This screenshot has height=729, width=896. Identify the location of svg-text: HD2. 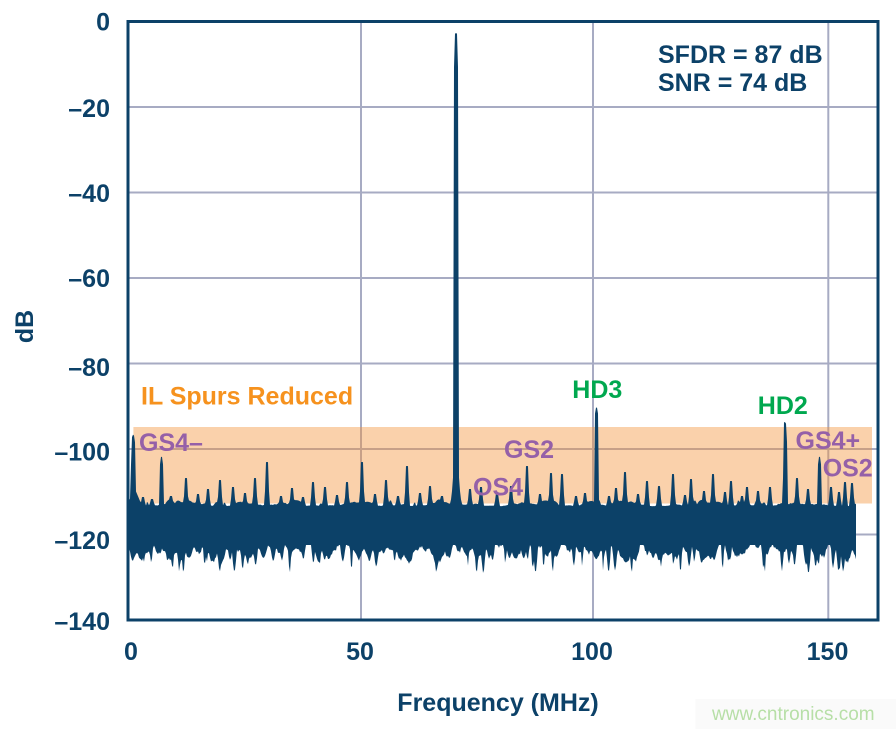
(783, 406).